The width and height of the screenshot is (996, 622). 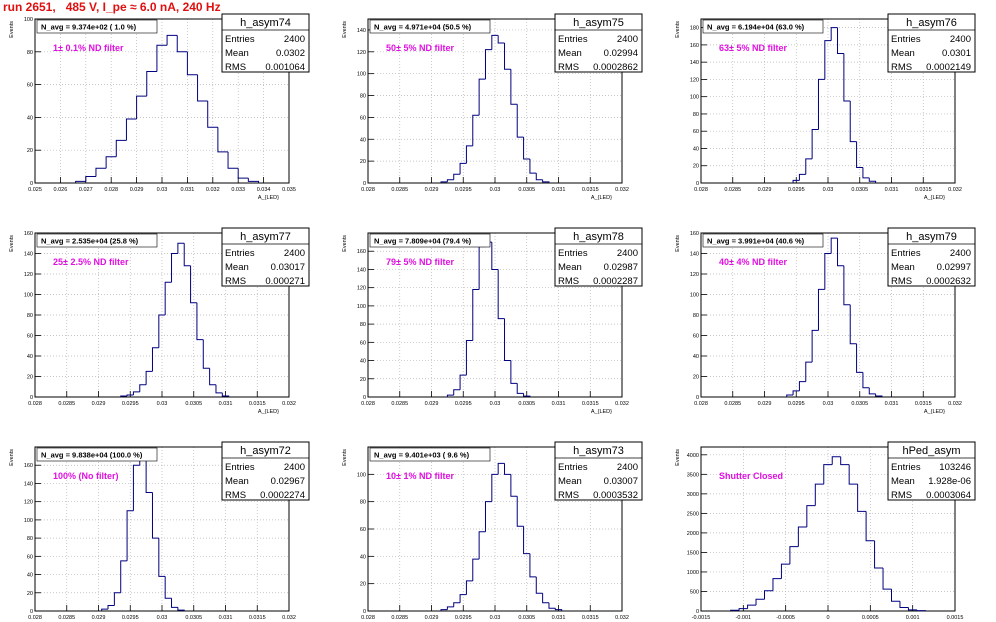 I want to click on stats-label: Mean, so click(x=570, y=53).